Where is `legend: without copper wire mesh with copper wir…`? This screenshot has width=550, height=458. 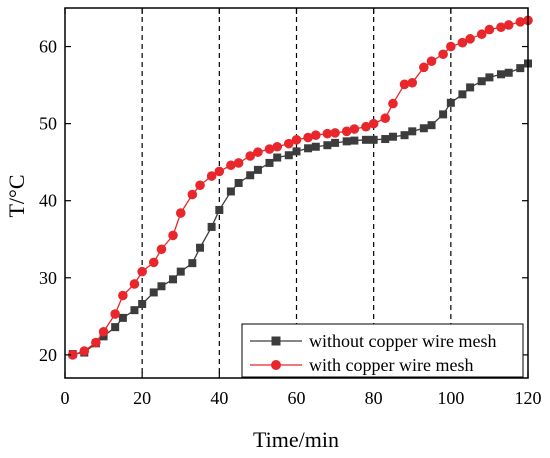 legend: without copper wire mesh with copper wir… is located at coordinates (382, 350).